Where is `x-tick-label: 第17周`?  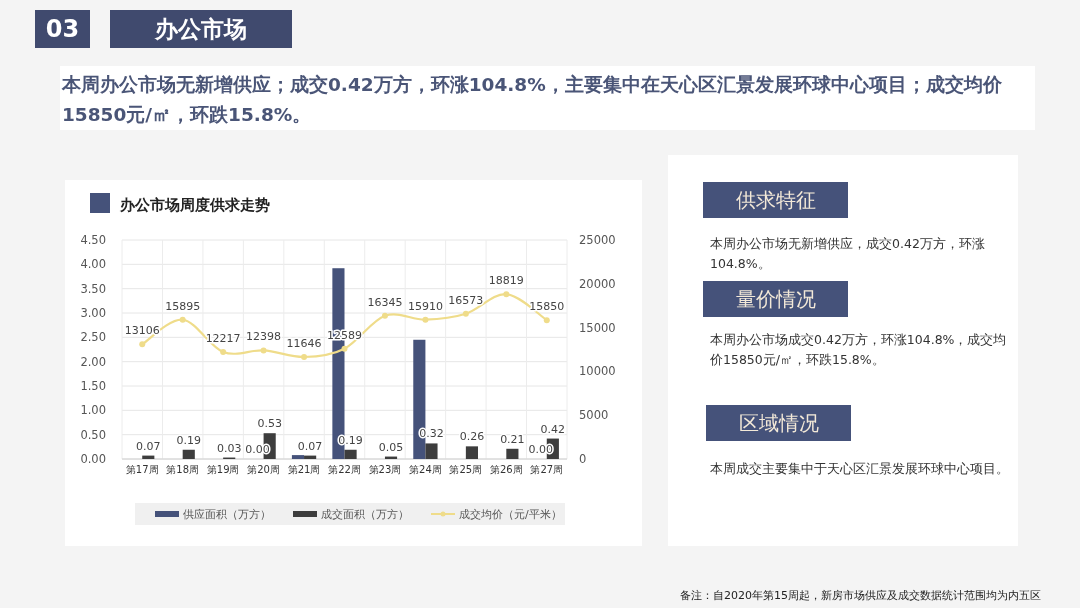 x-tick-label: 第17周 is located at coordinates (142, 469).